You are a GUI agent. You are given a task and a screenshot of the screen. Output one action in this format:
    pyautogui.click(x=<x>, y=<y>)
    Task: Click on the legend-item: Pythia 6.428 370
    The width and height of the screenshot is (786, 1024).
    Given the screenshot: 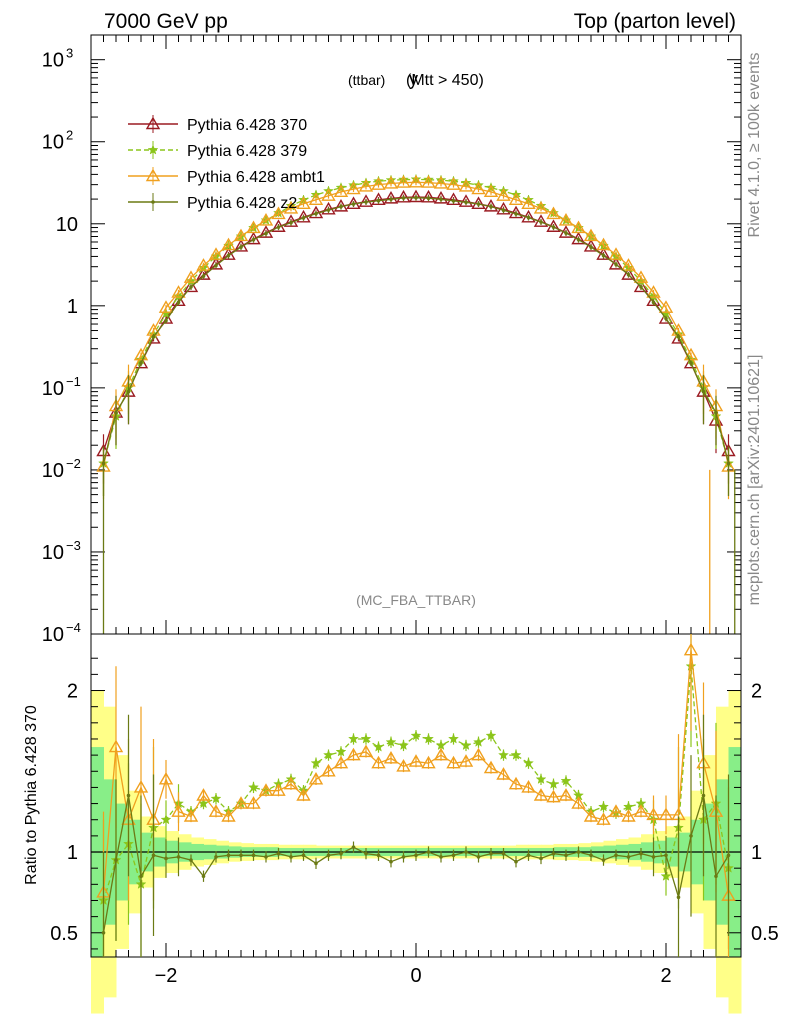 What is the action you would take?
    pyautogui.click(x=217, y=124)
    